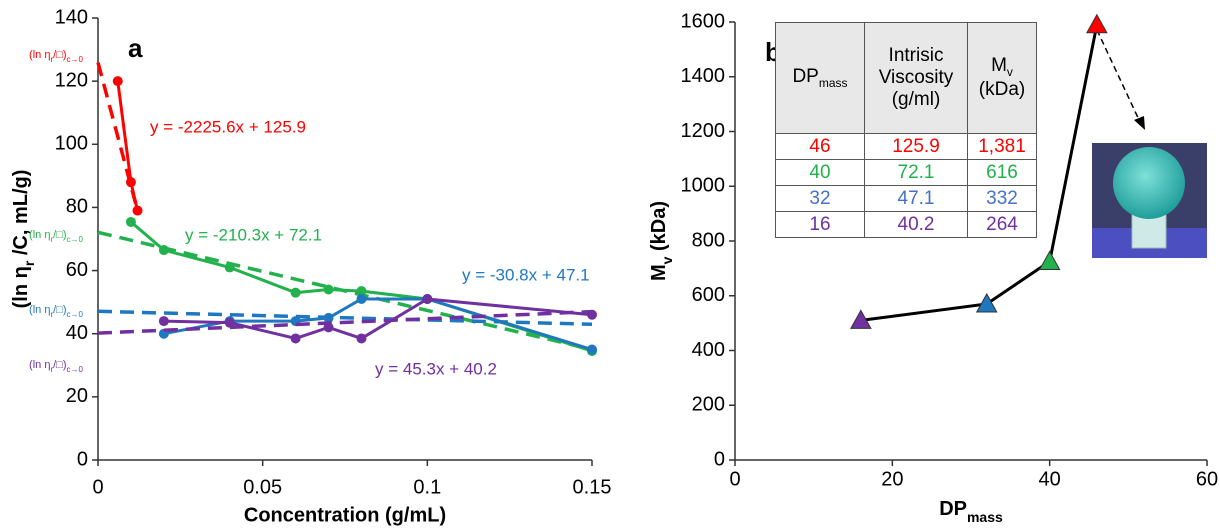 This screenshot has width=1220, height=532. Describe the element at coordinates (77, 396) in the screenshot. I see `y-tick-label: 20` at that location.